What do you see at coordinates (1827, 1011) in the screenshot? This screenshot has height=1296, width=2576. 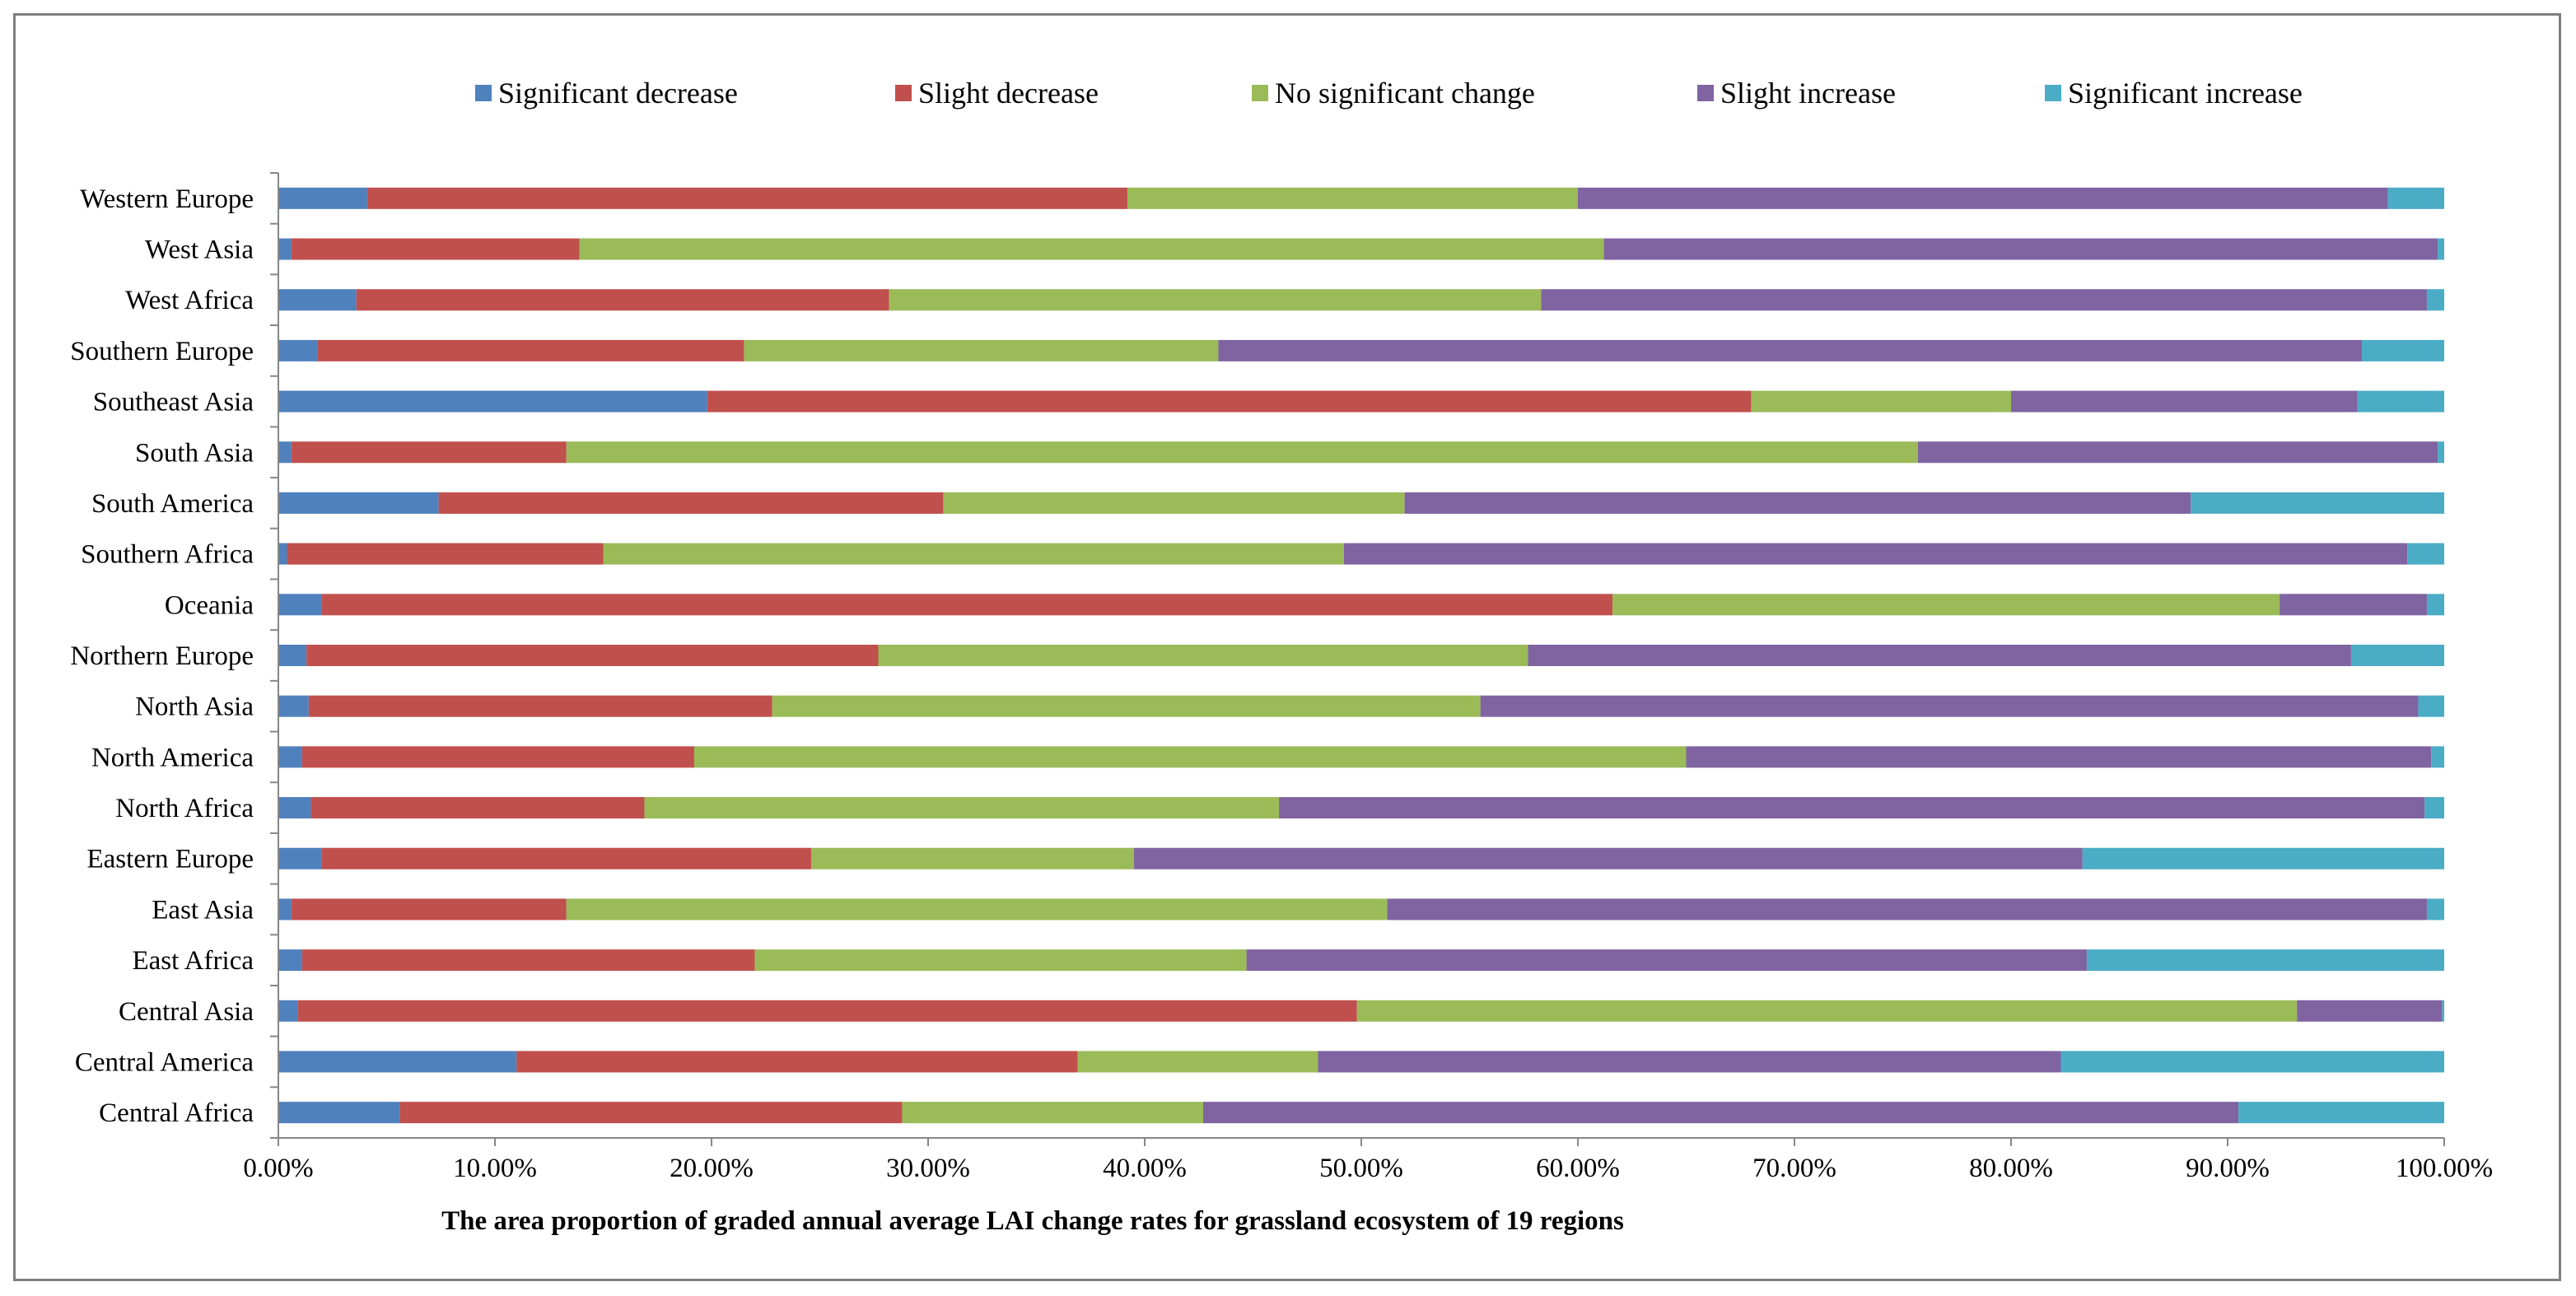 I see `bar-central-asia-no-significant-change` at bounding box center [1827, 1011].